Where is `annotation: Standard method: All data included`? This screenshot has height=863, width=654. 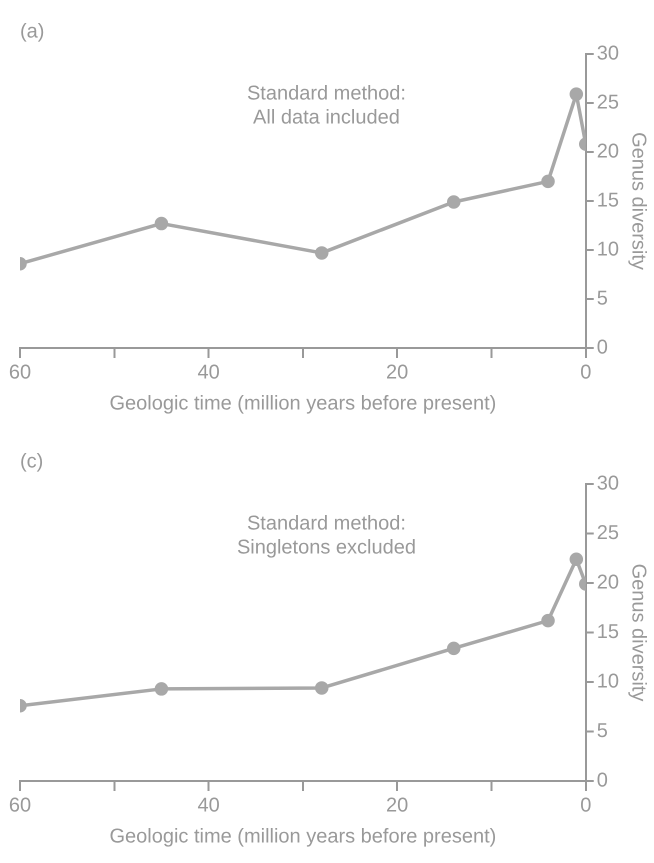 annotation: Standard method: All data included is located at coordinates (326, 105).